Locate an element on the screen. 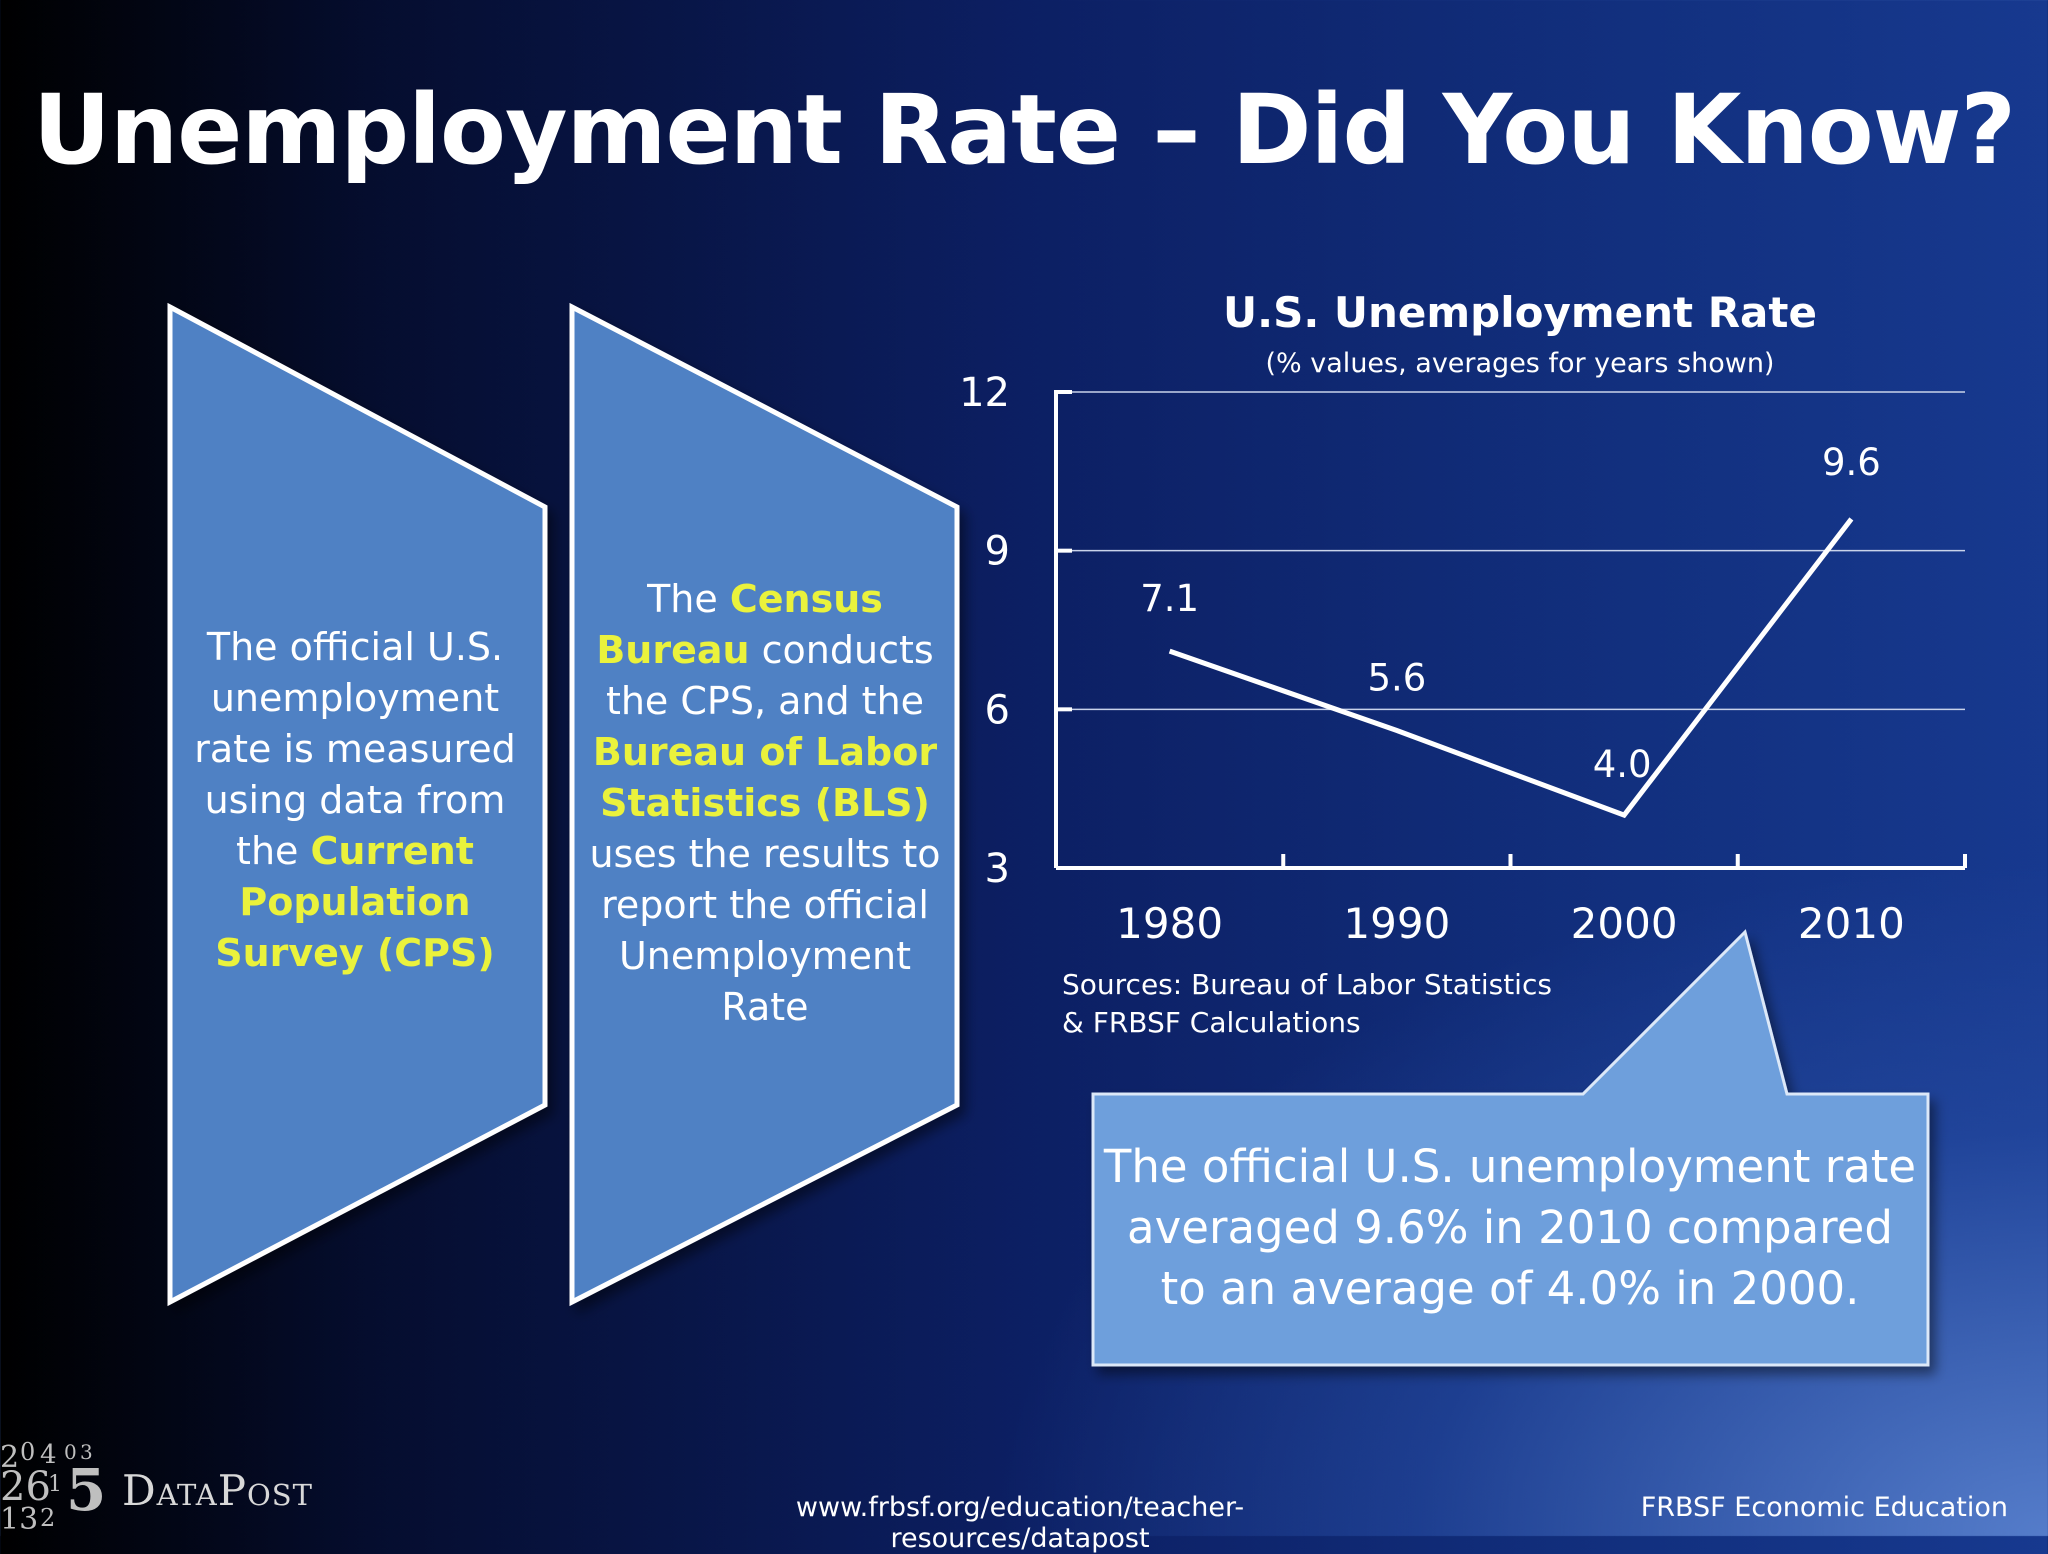 The width and height of the screenshot is (2048, 1554). x-tick-label: 1980 is located at coordinates (1169, 923).